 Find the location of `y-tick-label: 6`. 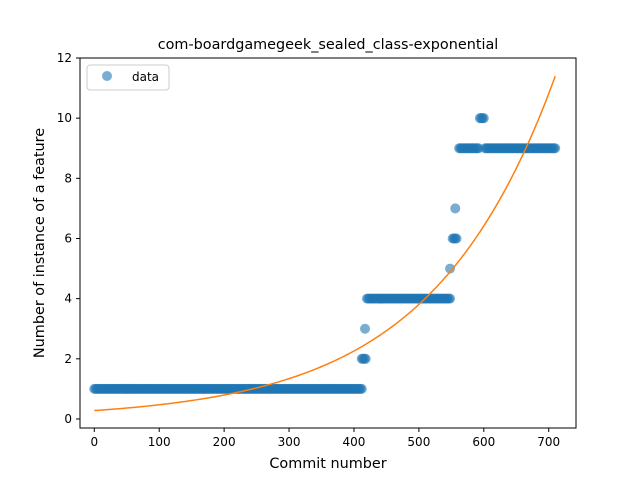

y-tick-label: 6 is located at coordinates (68, 238).